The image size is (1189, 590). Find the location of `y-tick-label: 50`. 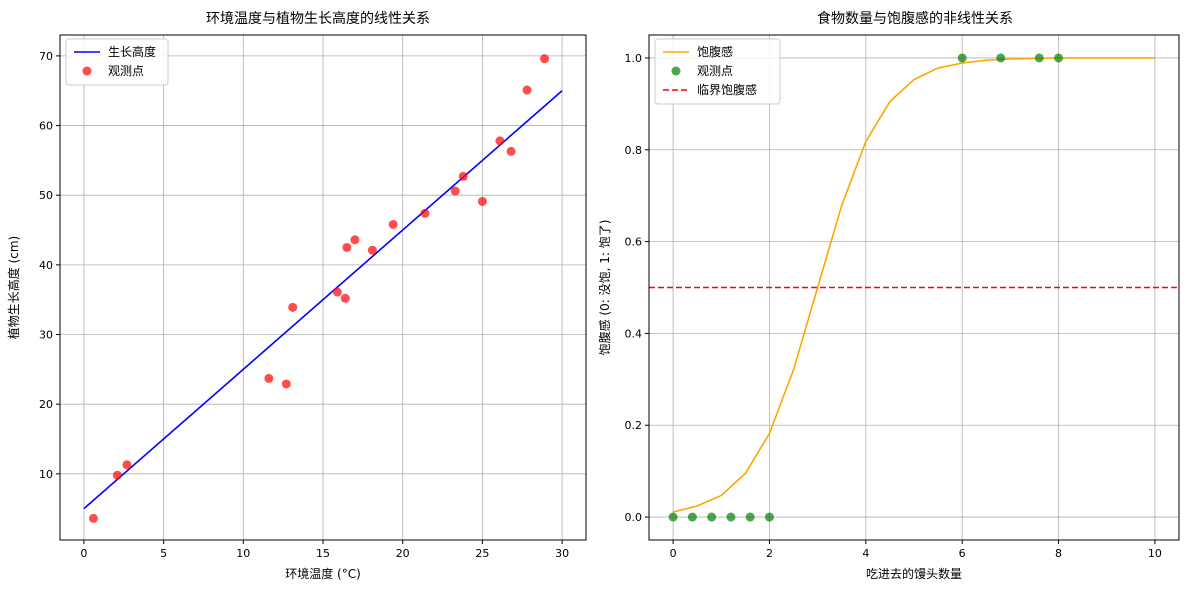

y-tick-label: 50 is located at coordinates (46, 195).